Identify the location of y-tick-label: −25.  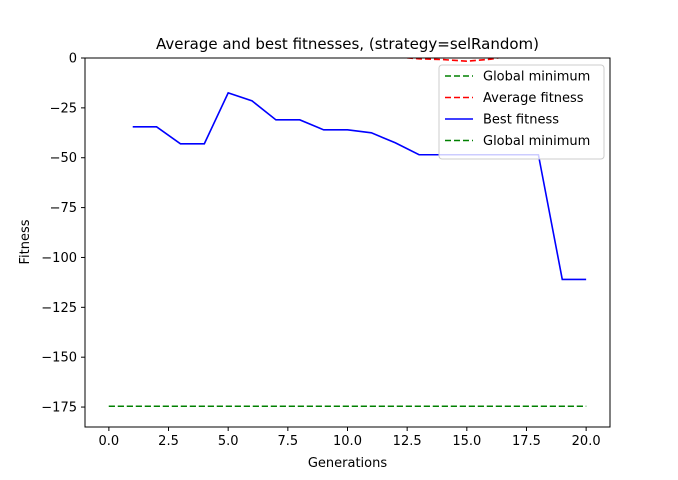
(63, 108).